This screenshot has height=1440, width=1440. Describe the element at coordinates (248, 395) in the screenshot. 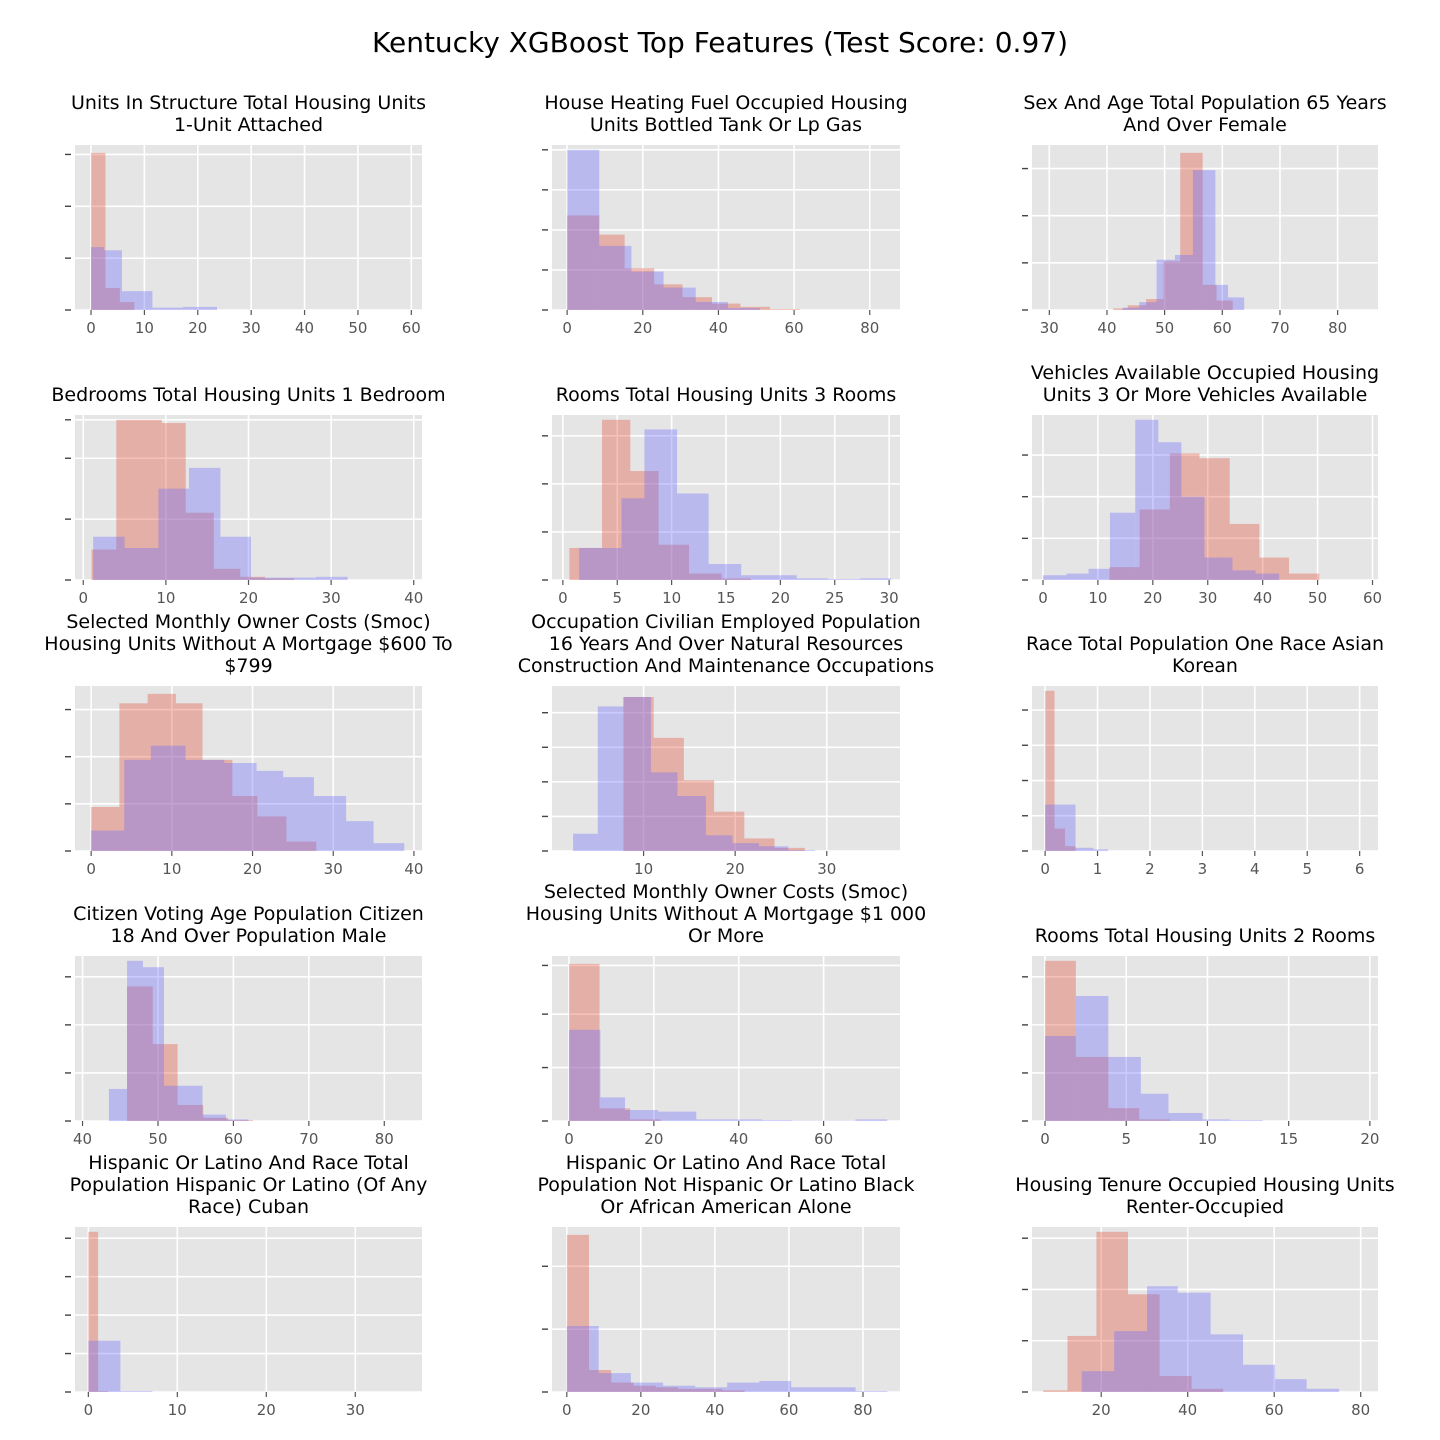

I see `panel-title: Bedrooms Total Housing Units 1 Bedroom` at that location.